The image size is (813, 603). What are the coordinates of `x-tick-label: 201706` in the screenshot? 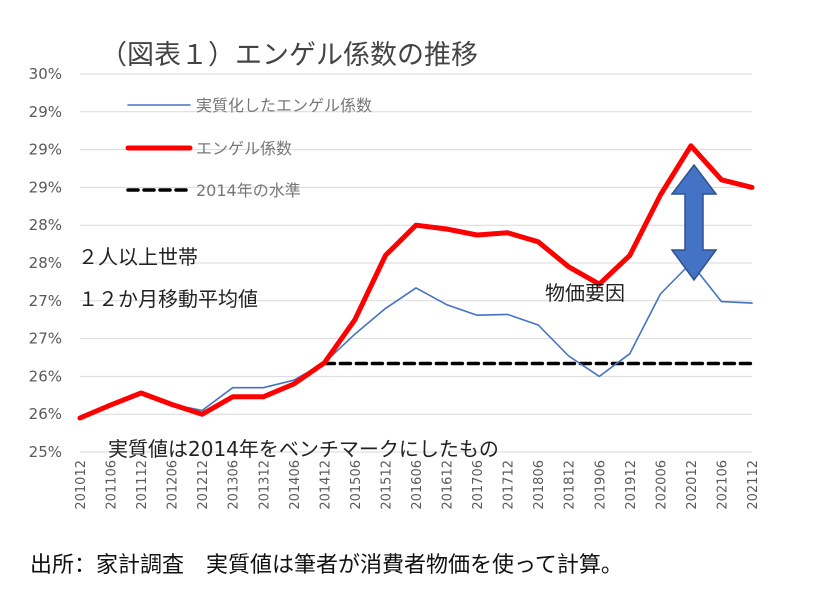 It's located at (478, 485).